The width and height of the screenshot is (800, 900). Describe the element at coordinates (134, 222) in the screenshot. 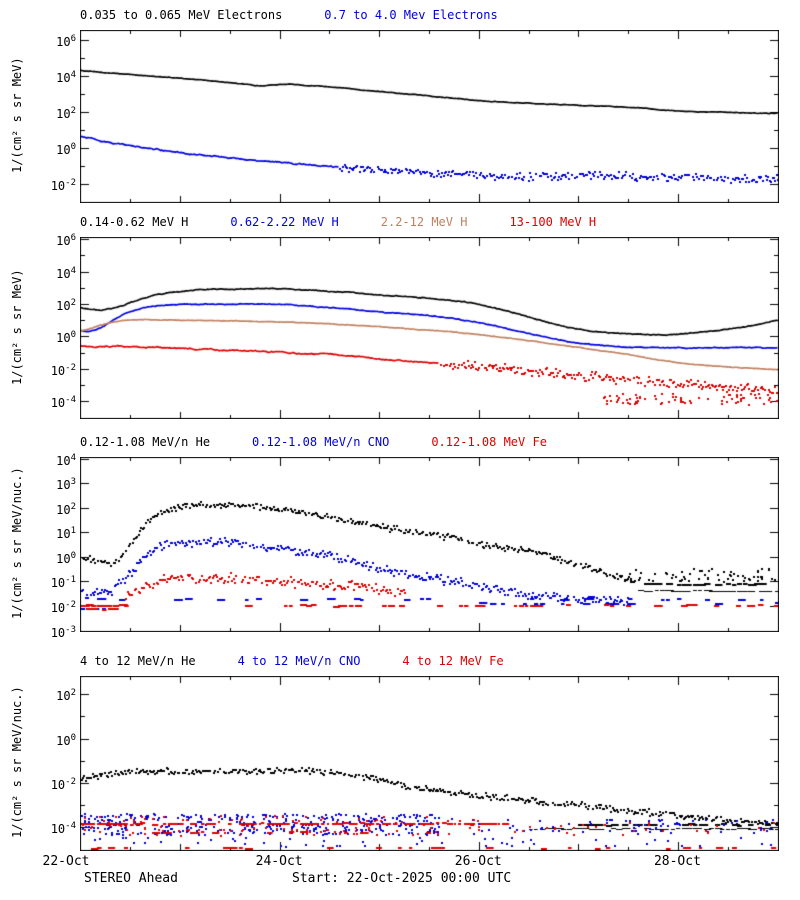

I see `legend-label: 0.14-0.62 MeV H` at that location.